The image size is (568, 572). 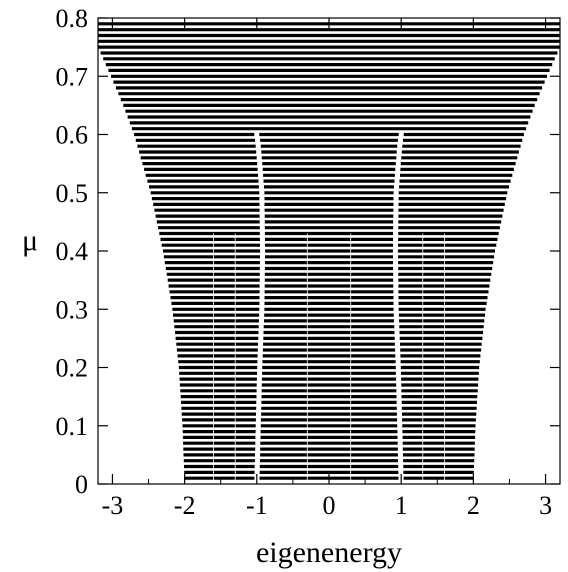 What do you see at coordinates (257, 505) in the screenshot?
I see `x-tick-label: -1` at bounding box center [257, 505].